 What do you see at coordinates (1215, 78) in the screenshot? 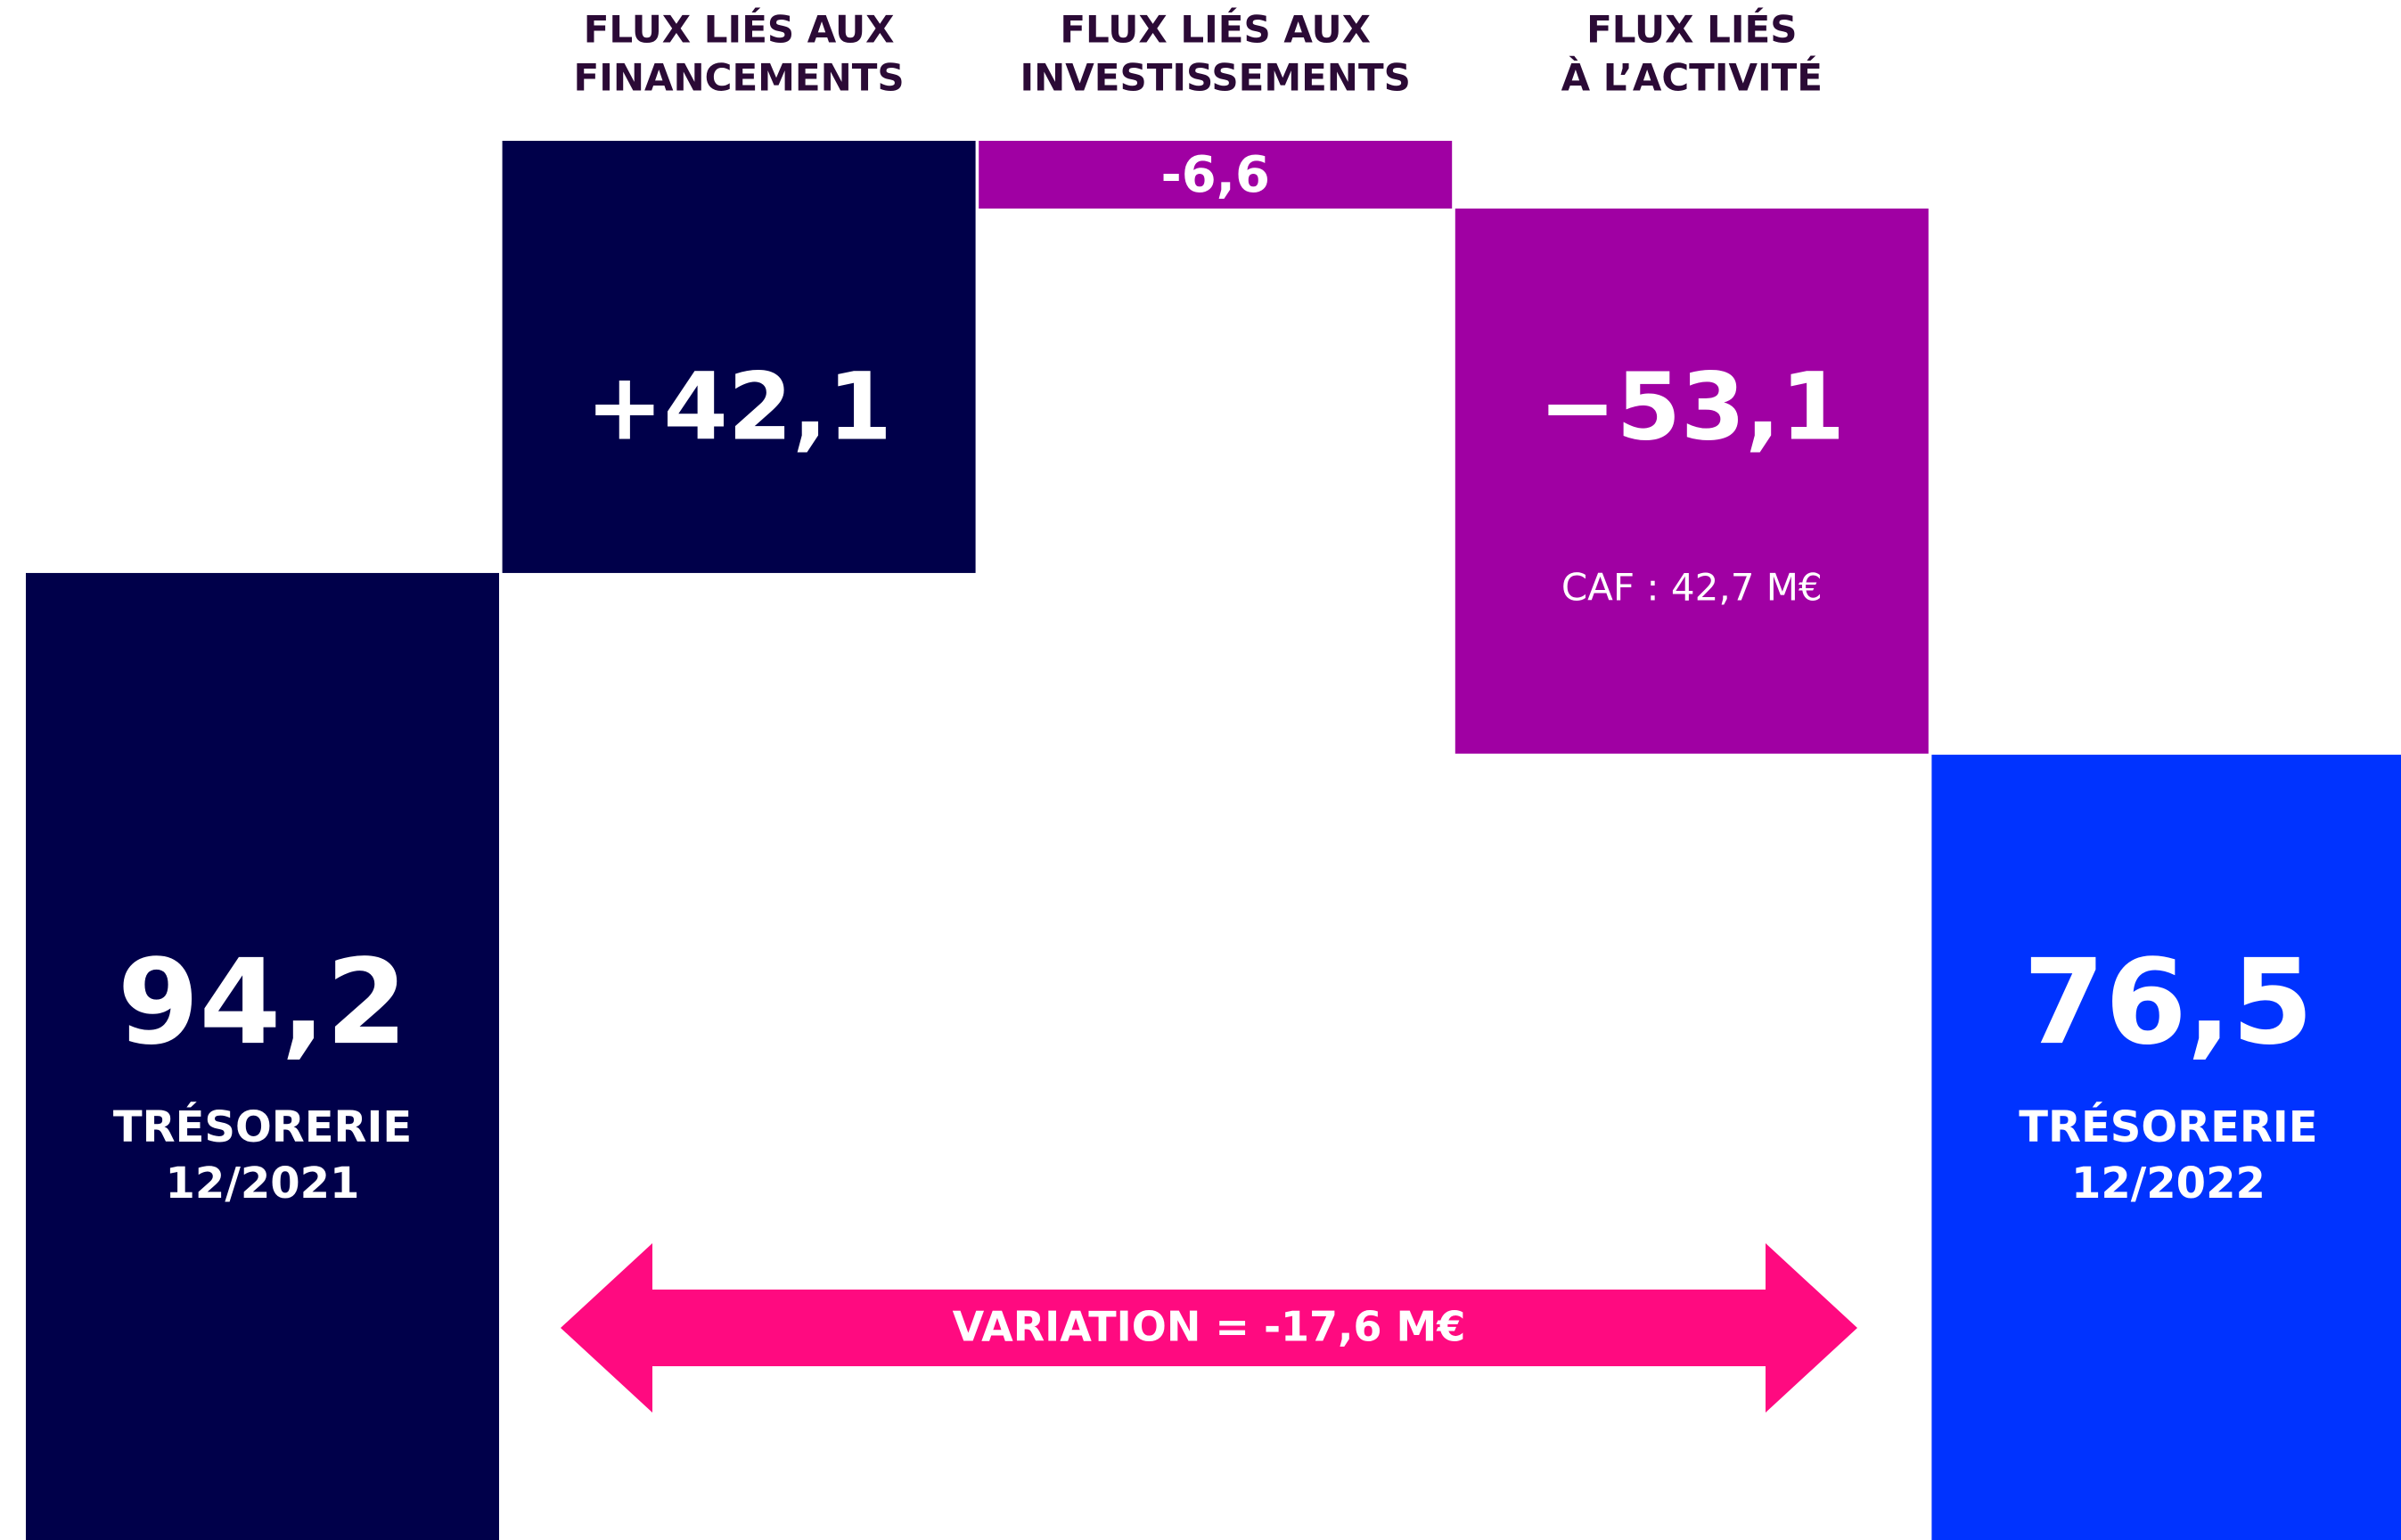
I see `category-label: INVESTISSEMENTS` at bounding box center [1215, 78].